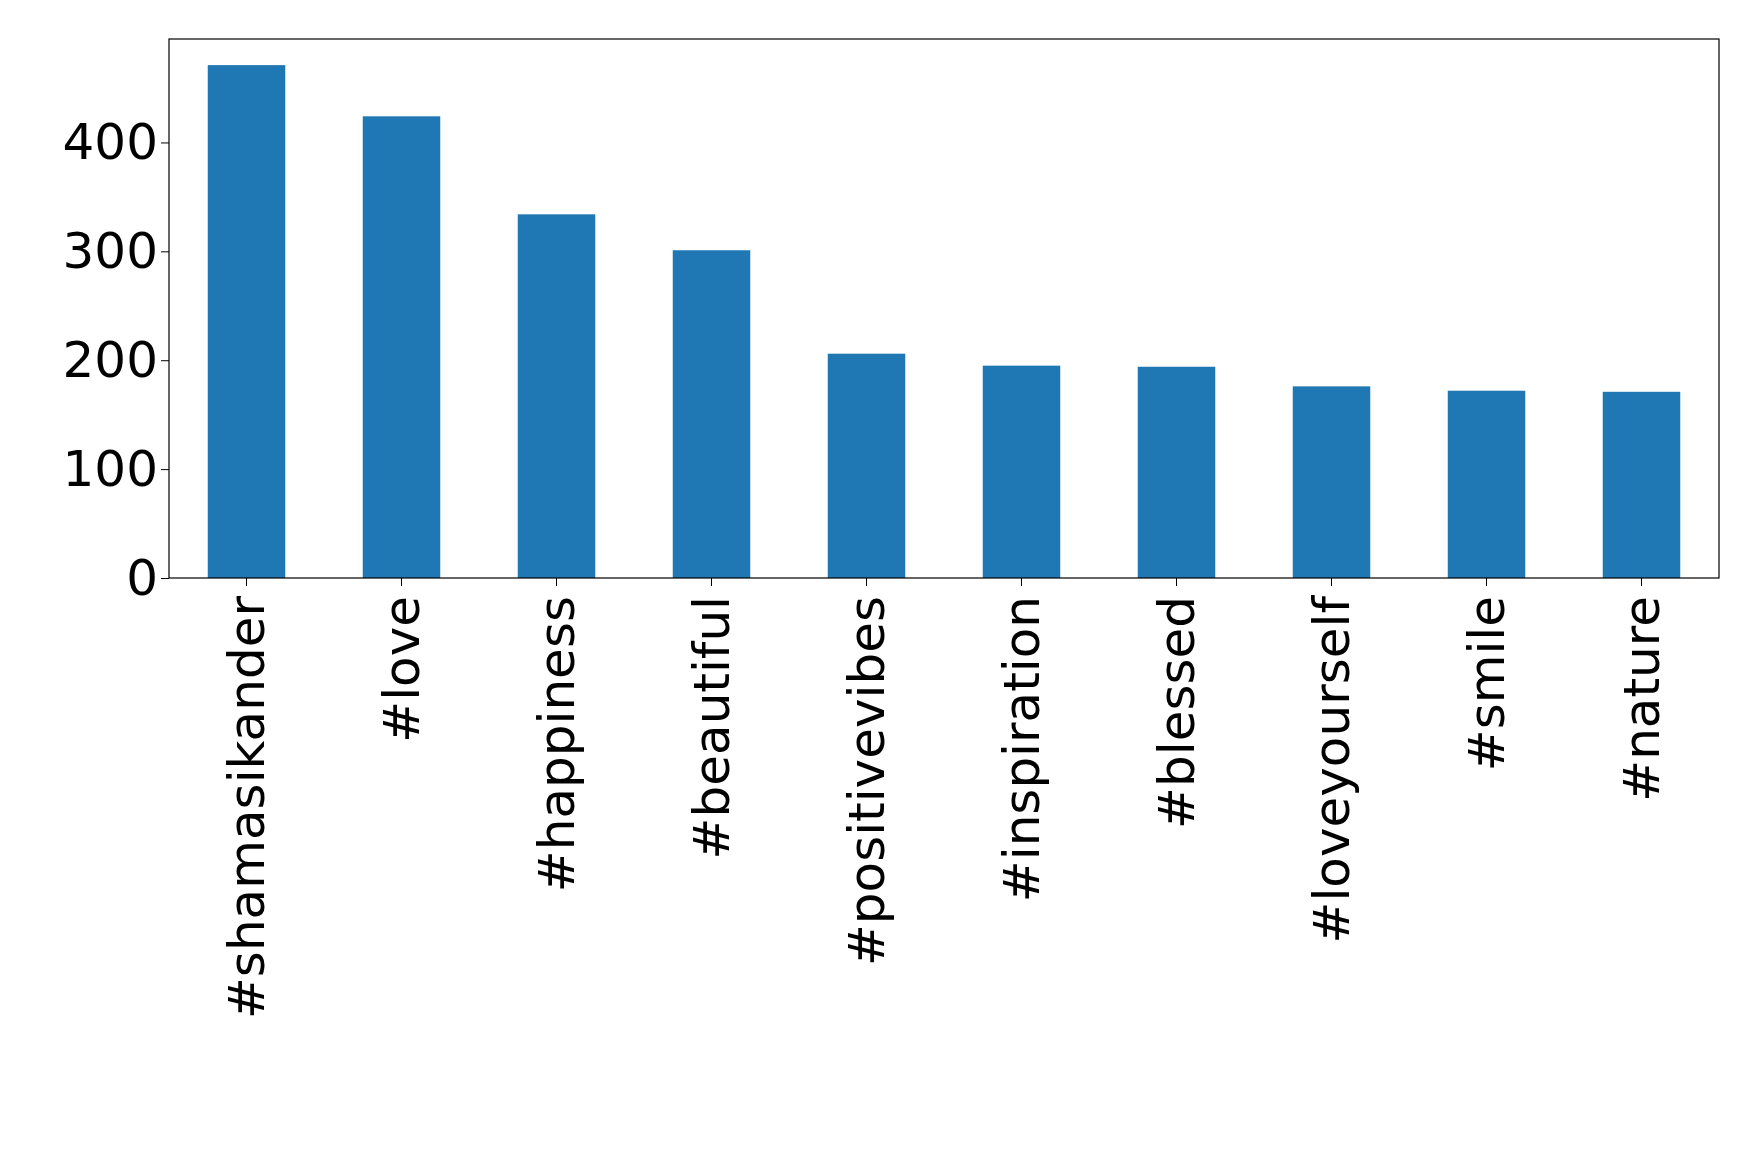  I want to click on y-tick-label: 400, so click(110, 141).